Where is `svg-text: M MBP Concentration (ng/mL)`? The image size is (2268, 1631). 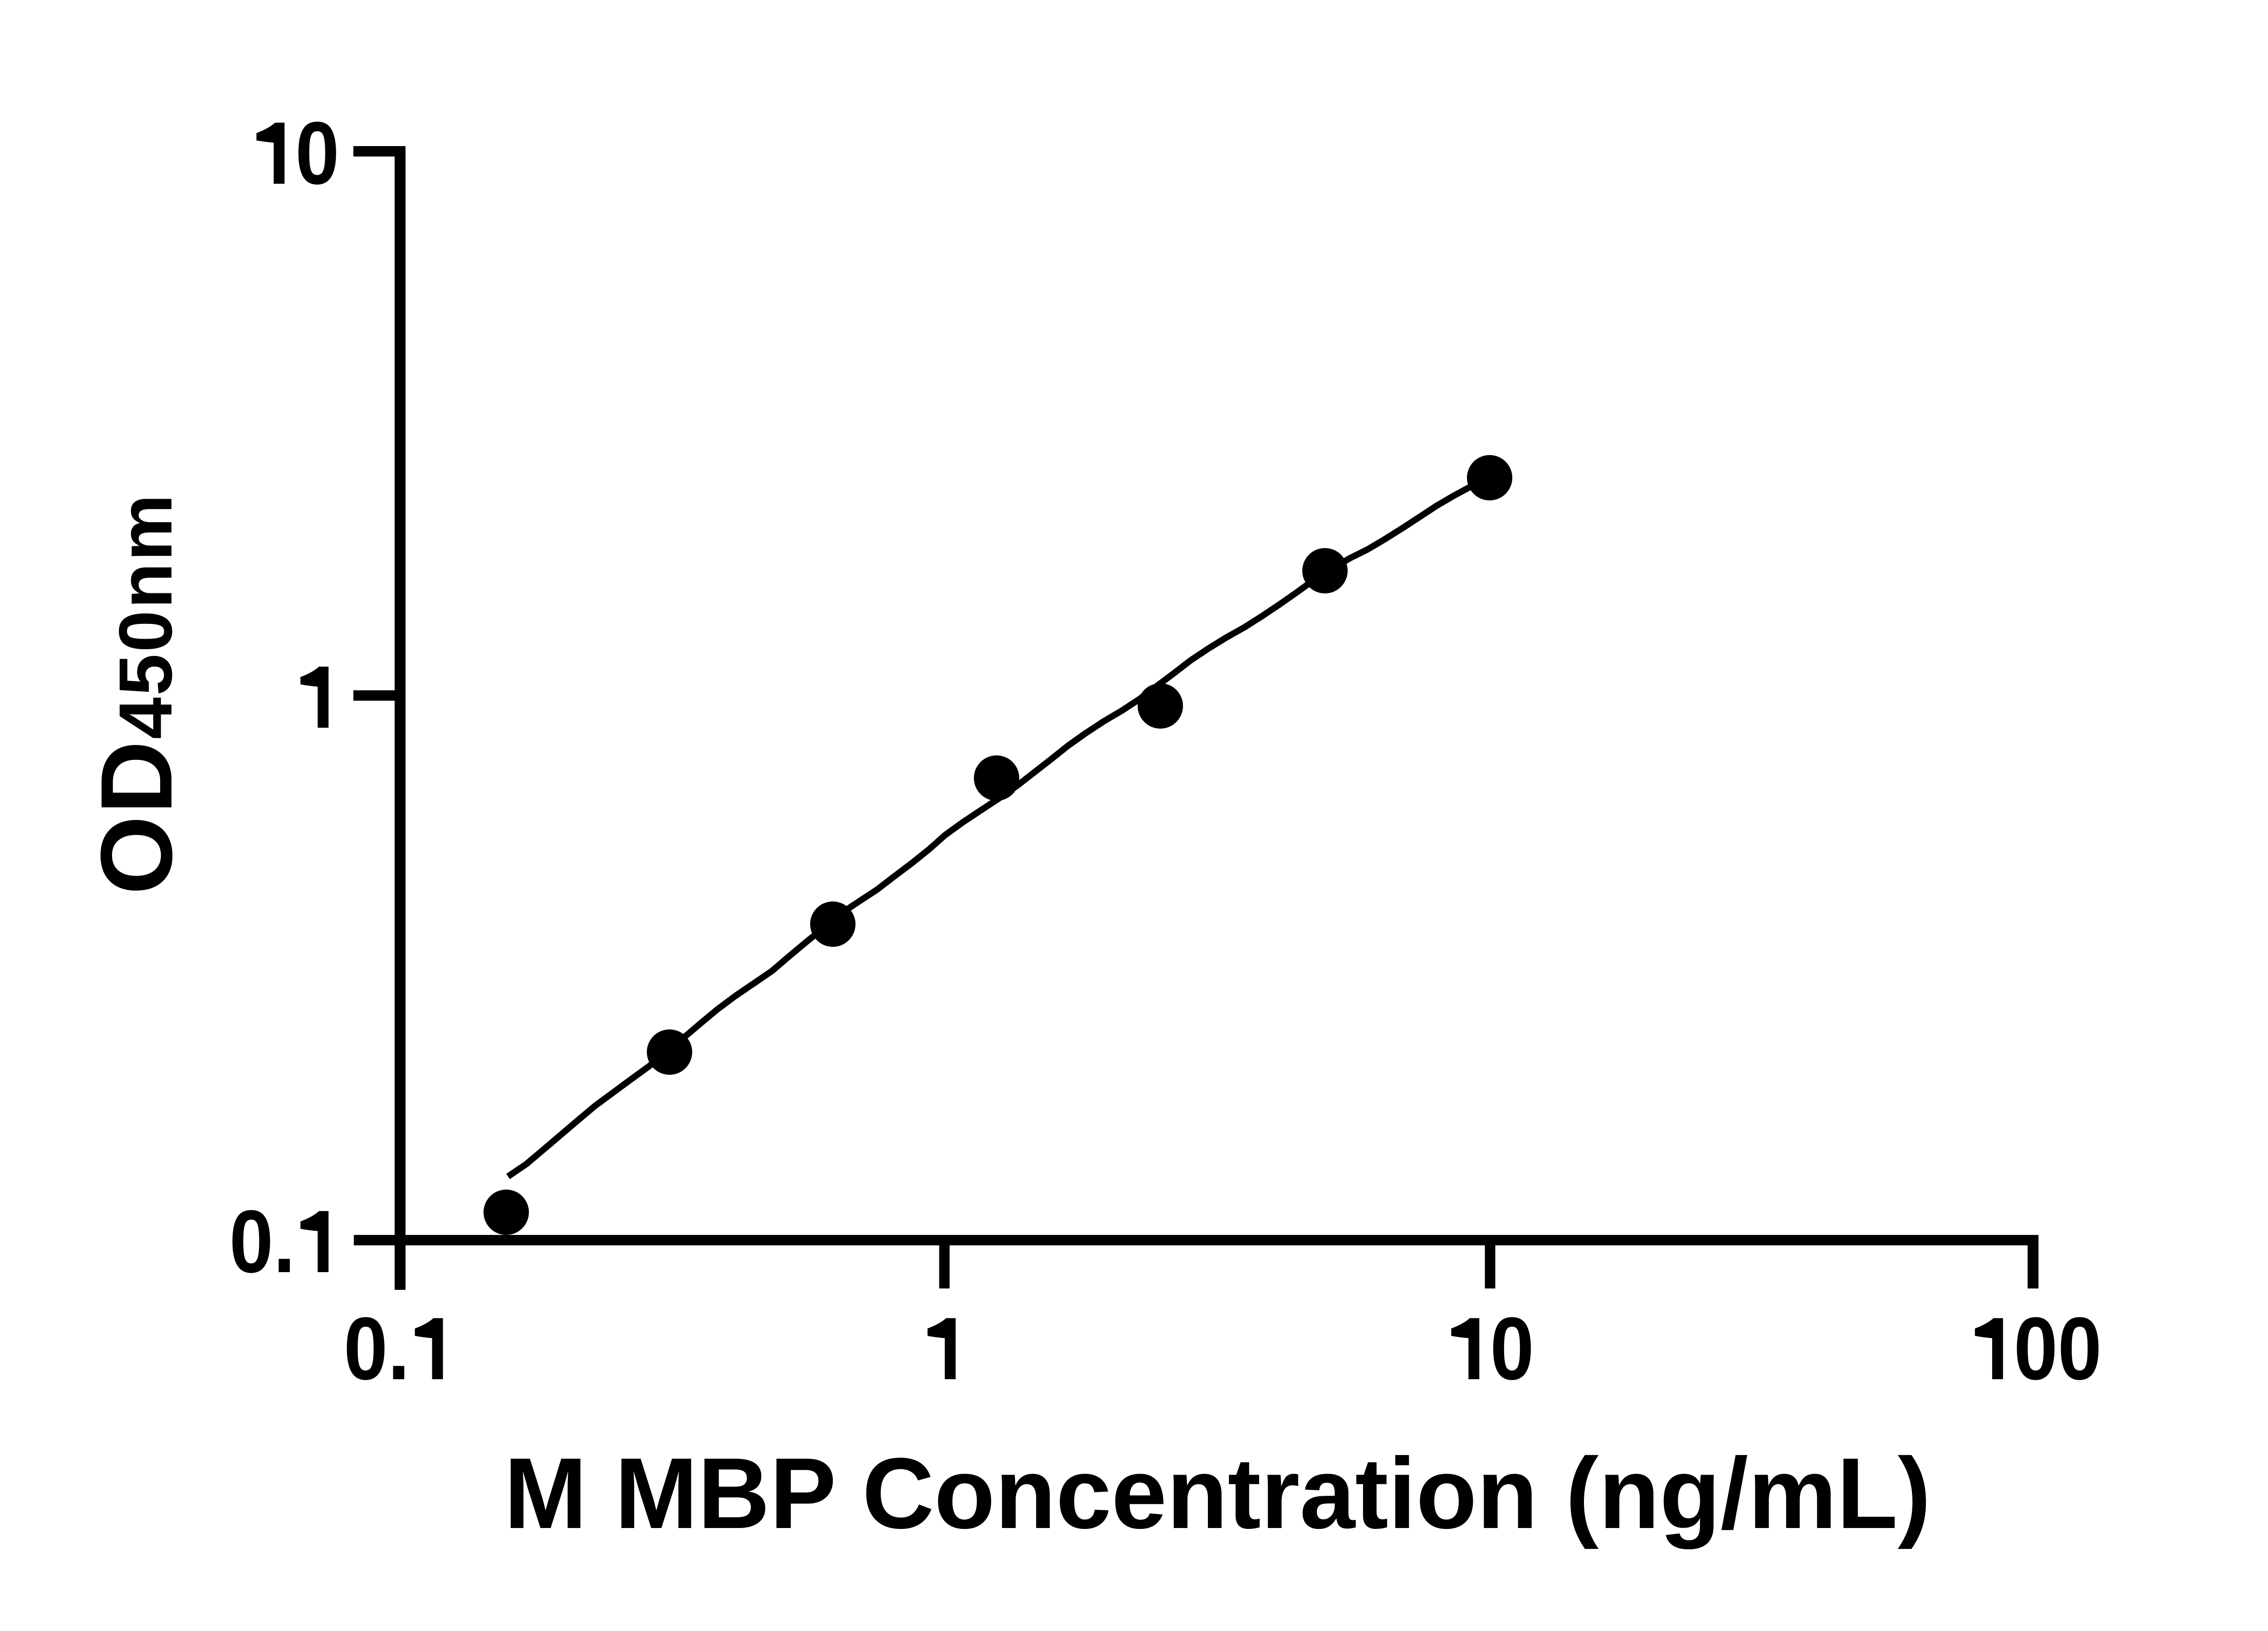 svg-text: M MBP Concentration (ng/mL) is located at coordinates (1218, 1493).